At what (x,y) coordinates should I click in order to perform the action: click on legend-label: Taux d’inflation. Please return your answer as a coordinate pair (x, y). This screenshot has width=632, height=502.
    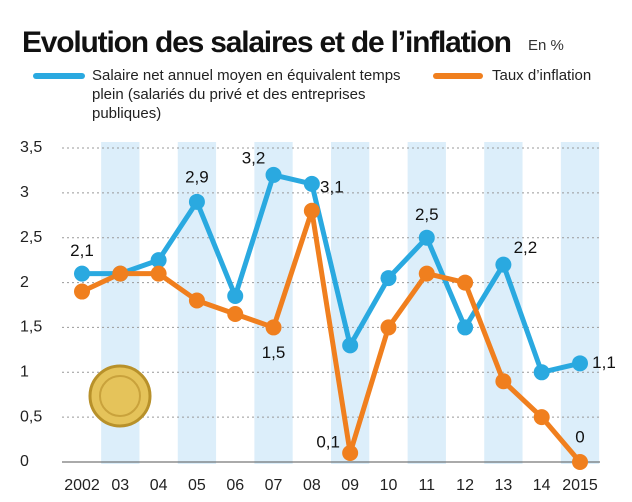
    Looking at the image, I should click on (542, 75).